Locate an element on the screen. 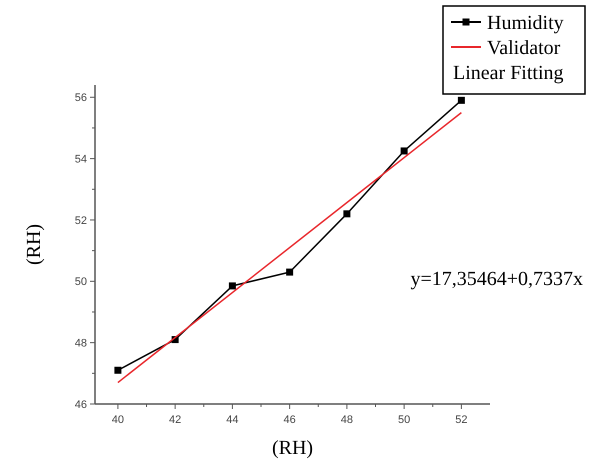 The image size is (595, 468). y-tick-label: 46 is located at coordinates (80, 404).